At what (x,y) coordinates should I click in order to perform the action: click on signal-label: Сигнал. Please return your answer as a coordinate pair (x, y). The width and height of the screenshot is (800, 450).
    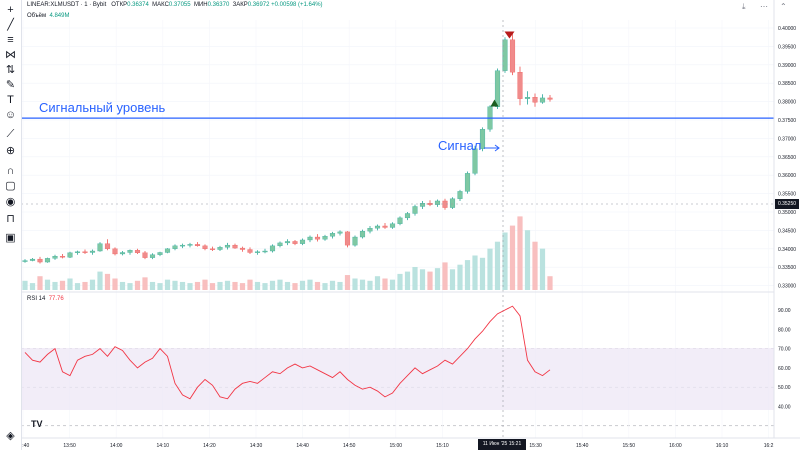
    Looking at the image, I should click on (460, 145).